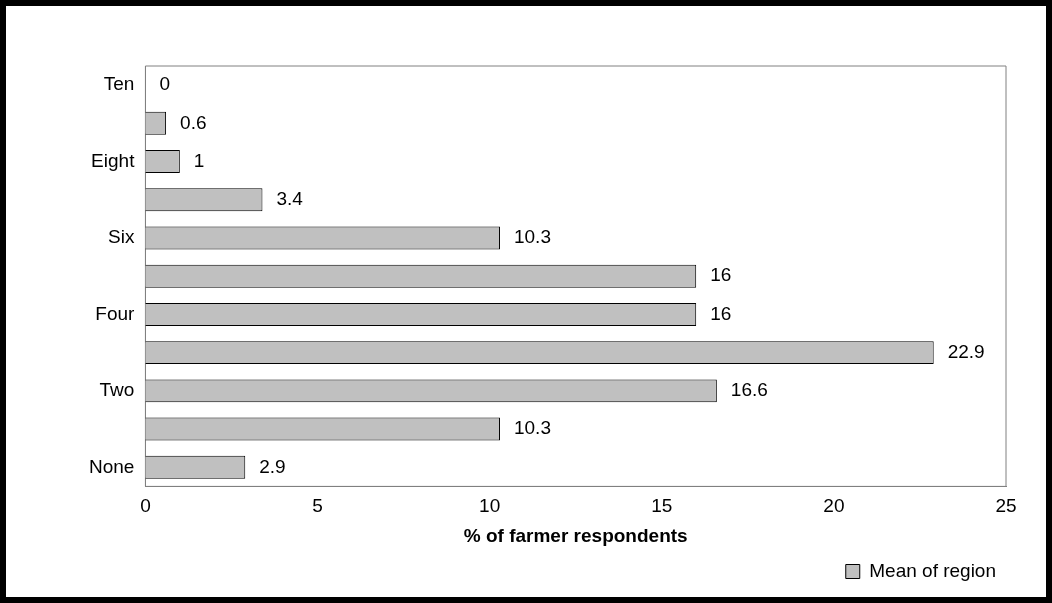 The image size is (1052, 603). What do you see at coordinates (145, 506) in the screenshot?
I see `x-tick-label: 0` at bounding box center [145, 506].